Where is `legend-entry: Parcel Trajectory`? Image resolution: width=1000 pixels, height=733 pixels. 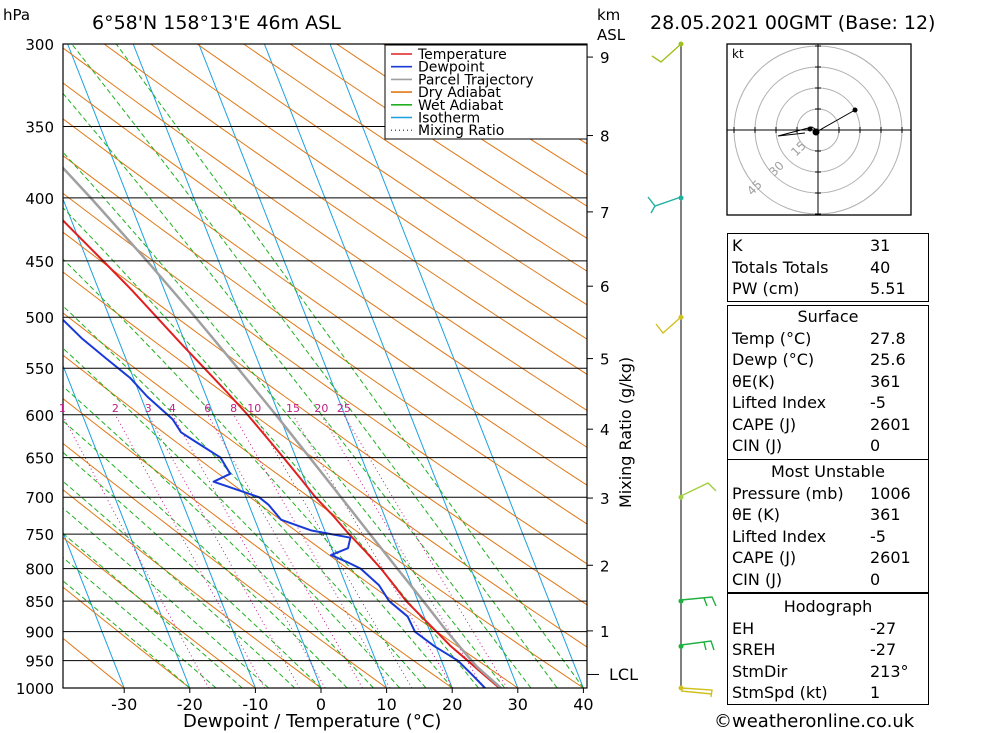
legend-entry: Parcel Trajectory is located at coordinates (476, 80).